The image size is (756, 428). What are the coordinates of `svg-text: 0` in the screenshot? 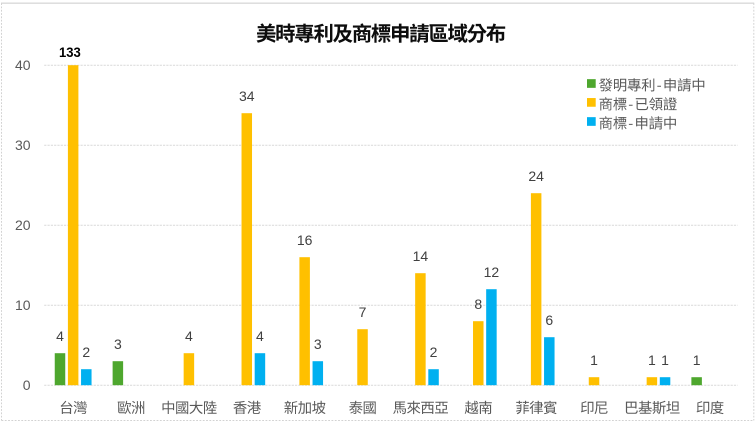 It's located at (27, 385).